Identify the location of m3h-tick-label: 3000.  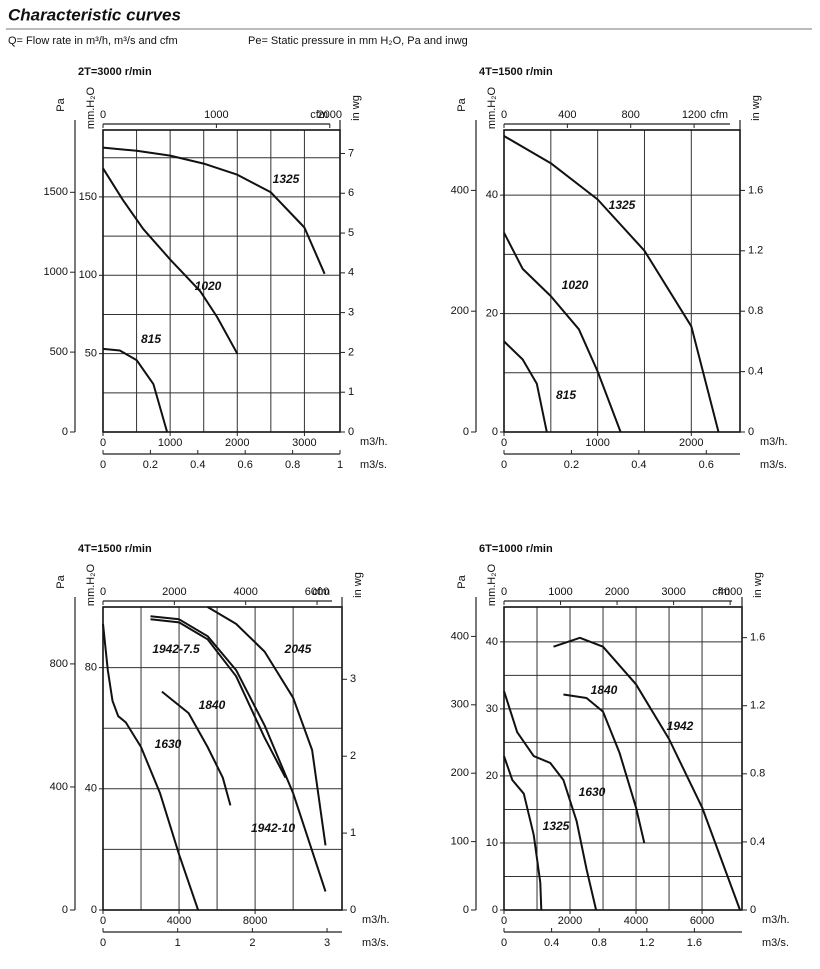
(304, 443).